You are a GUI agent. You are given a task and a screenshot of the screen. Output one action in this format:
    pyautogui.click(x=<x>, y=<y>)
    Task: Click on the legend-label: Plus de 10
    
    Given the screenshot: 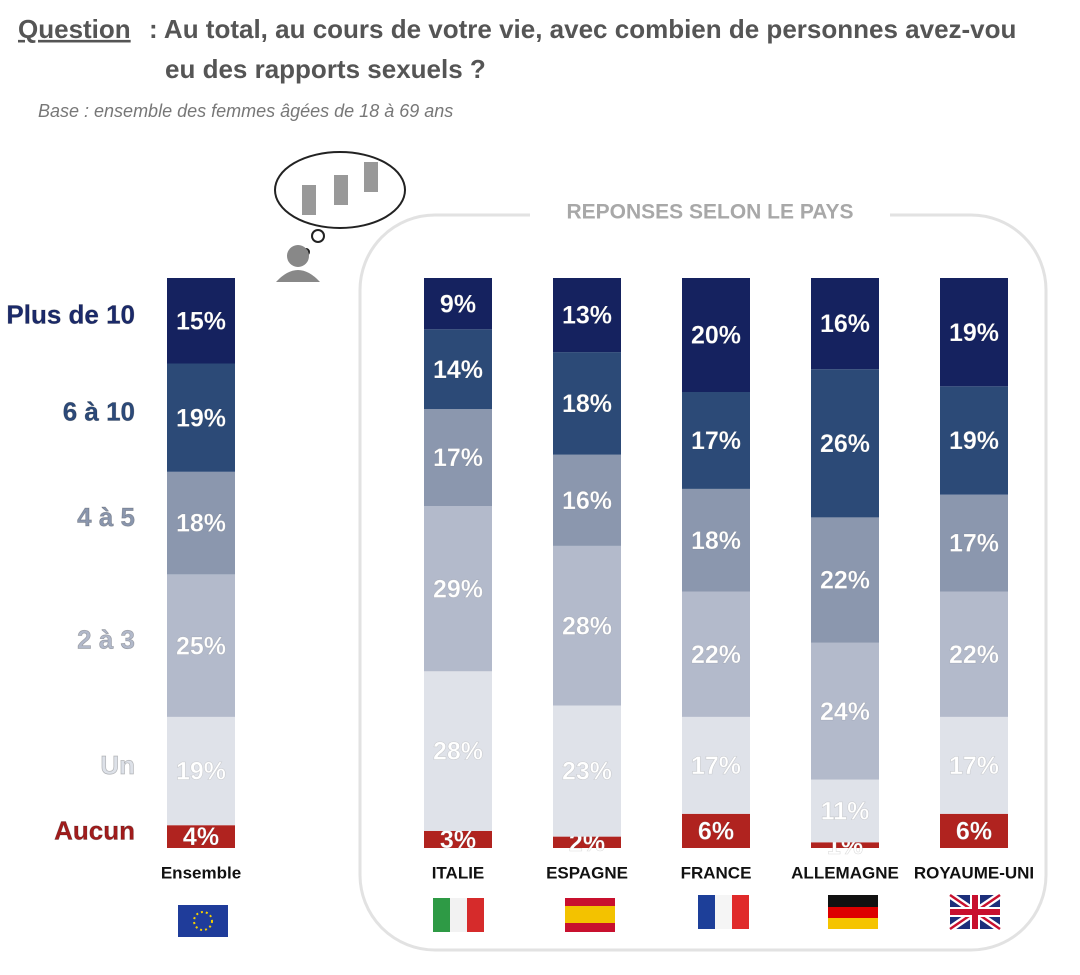 What is the action you would take?
    pyautogui.click(x=70, y=315)
    